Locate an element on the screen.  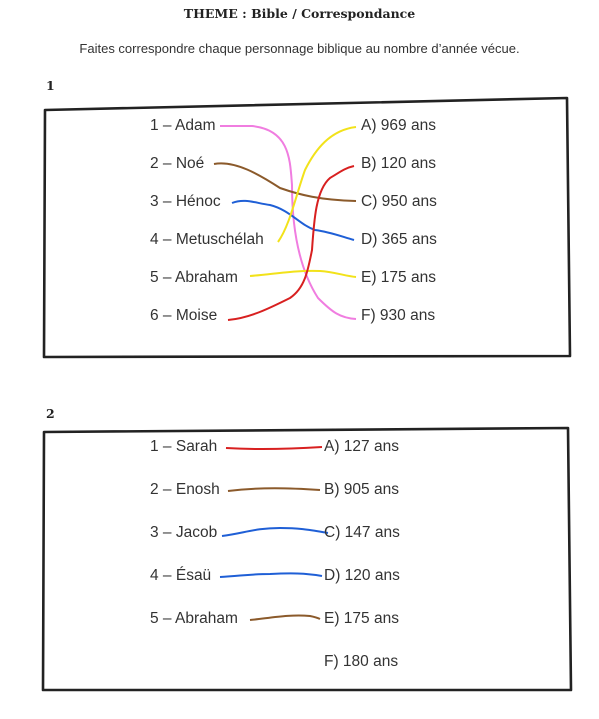
match-line-noe-c is located at coordinates (285, 182).